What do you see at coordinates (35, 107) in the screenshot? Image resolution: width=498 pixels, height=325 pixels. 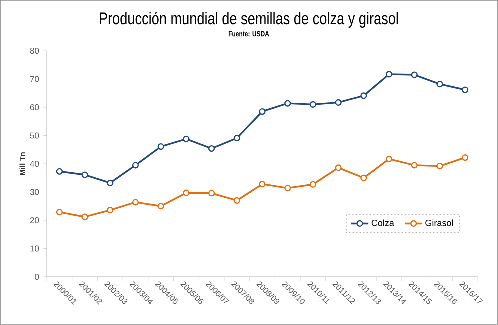 I see `y-tick-label: 60` at bounding box center [35, 107].